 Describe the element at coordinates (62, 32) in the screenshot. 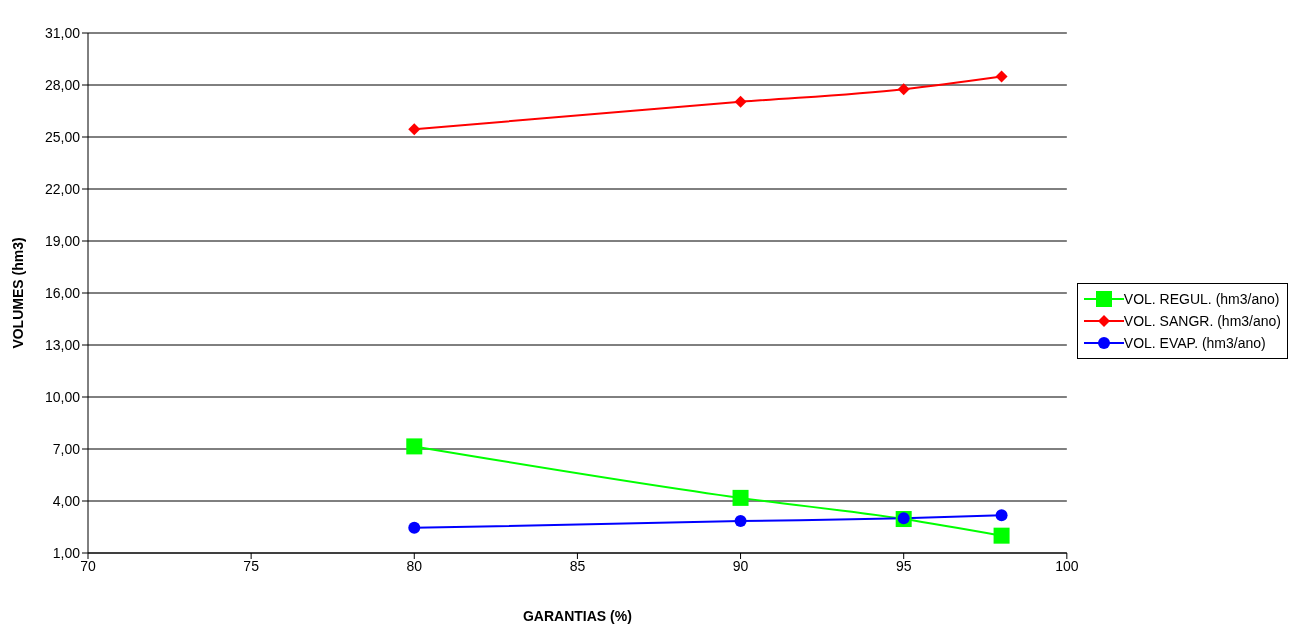

I see `y-tick-label: 31,00` at that location.